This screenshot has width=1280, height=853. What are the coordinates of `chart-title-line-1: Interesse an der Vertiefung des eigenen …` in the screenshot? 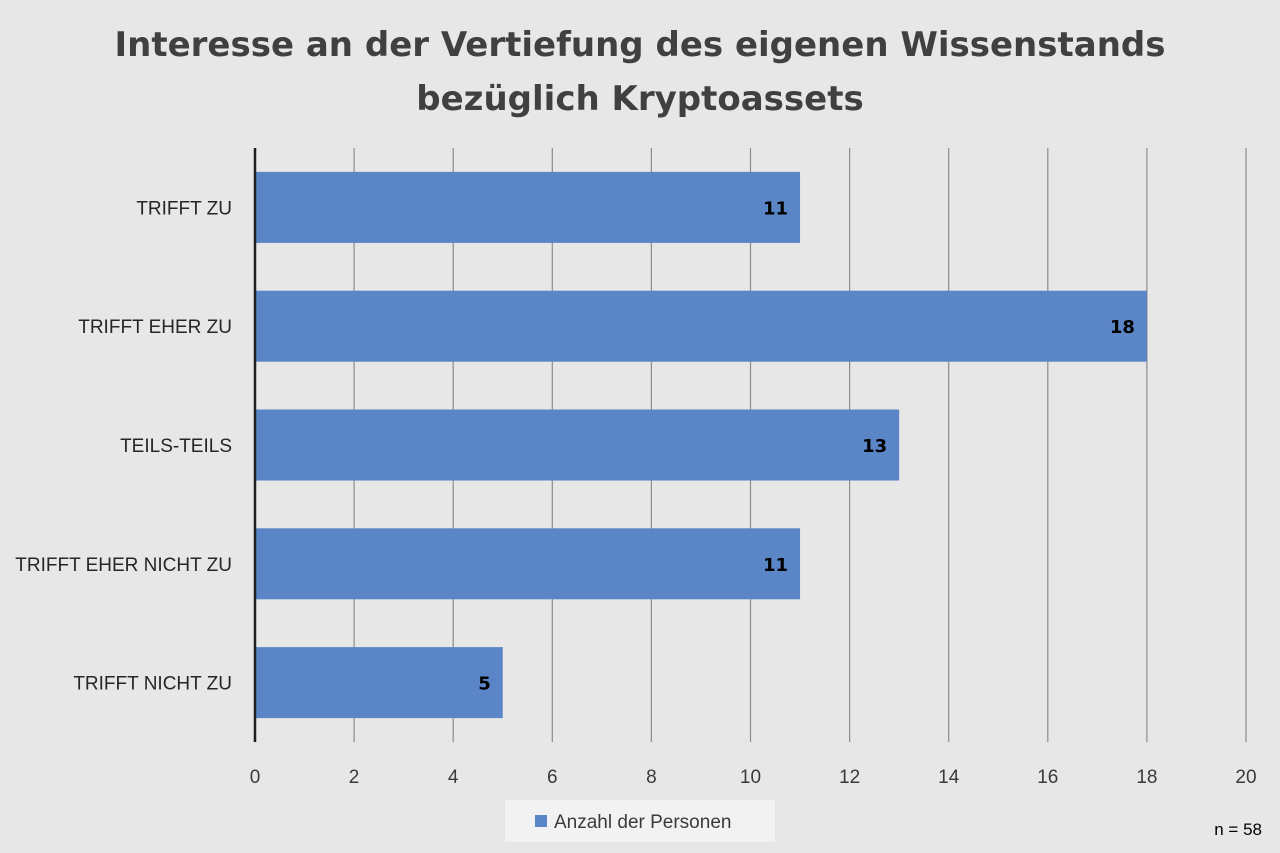 It's located at (640, 45).